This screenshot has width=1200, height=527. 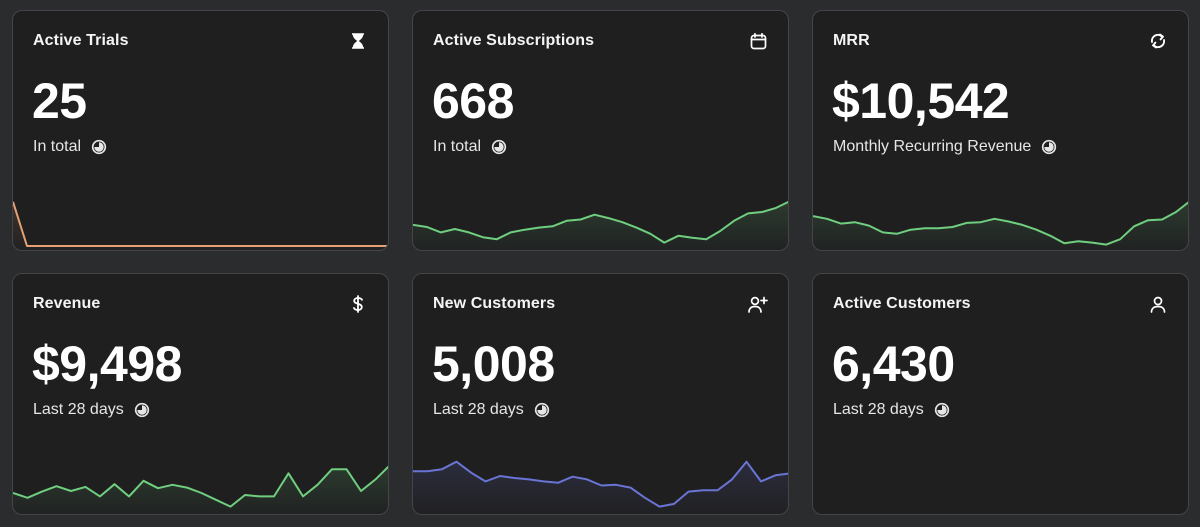 I want to click on calendar-icon, so click(x=758, y=41).